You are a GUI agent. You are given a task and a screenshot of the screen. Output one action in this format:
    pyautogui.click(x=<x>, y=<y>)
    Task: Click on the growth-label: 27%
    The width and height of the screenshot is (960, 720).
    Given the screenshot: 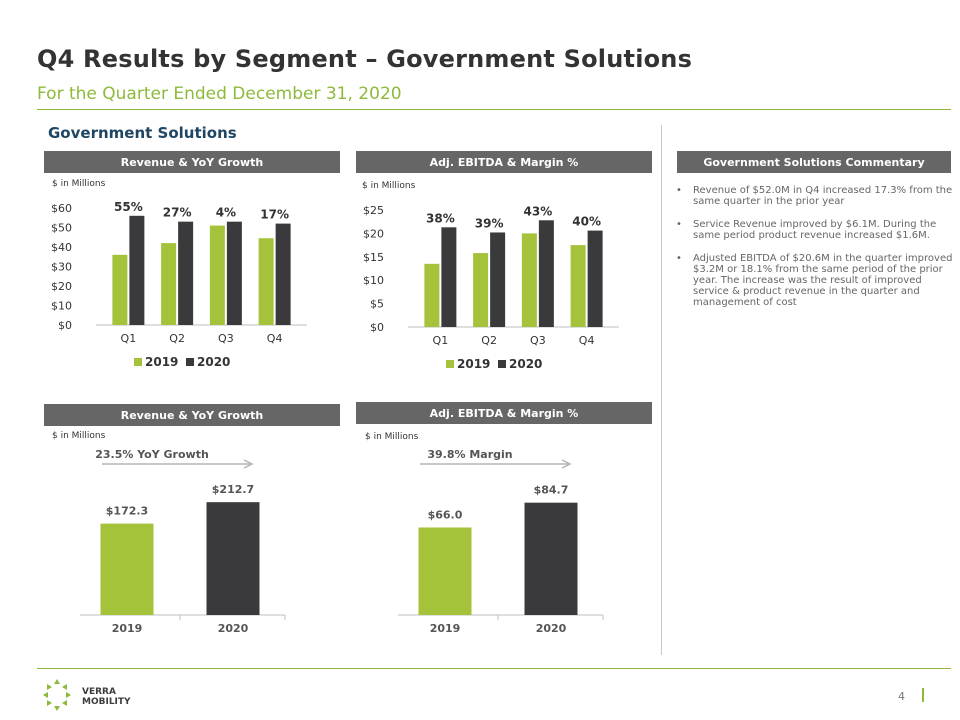 What is the action you would take?
    pyautogui.click(x=177, y=213)
    